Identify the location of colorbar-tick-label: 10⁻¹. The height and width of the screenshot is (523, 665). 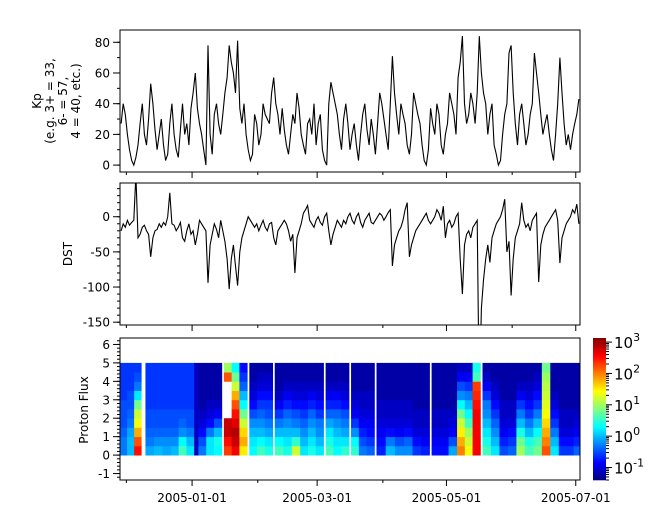
(629, 467).